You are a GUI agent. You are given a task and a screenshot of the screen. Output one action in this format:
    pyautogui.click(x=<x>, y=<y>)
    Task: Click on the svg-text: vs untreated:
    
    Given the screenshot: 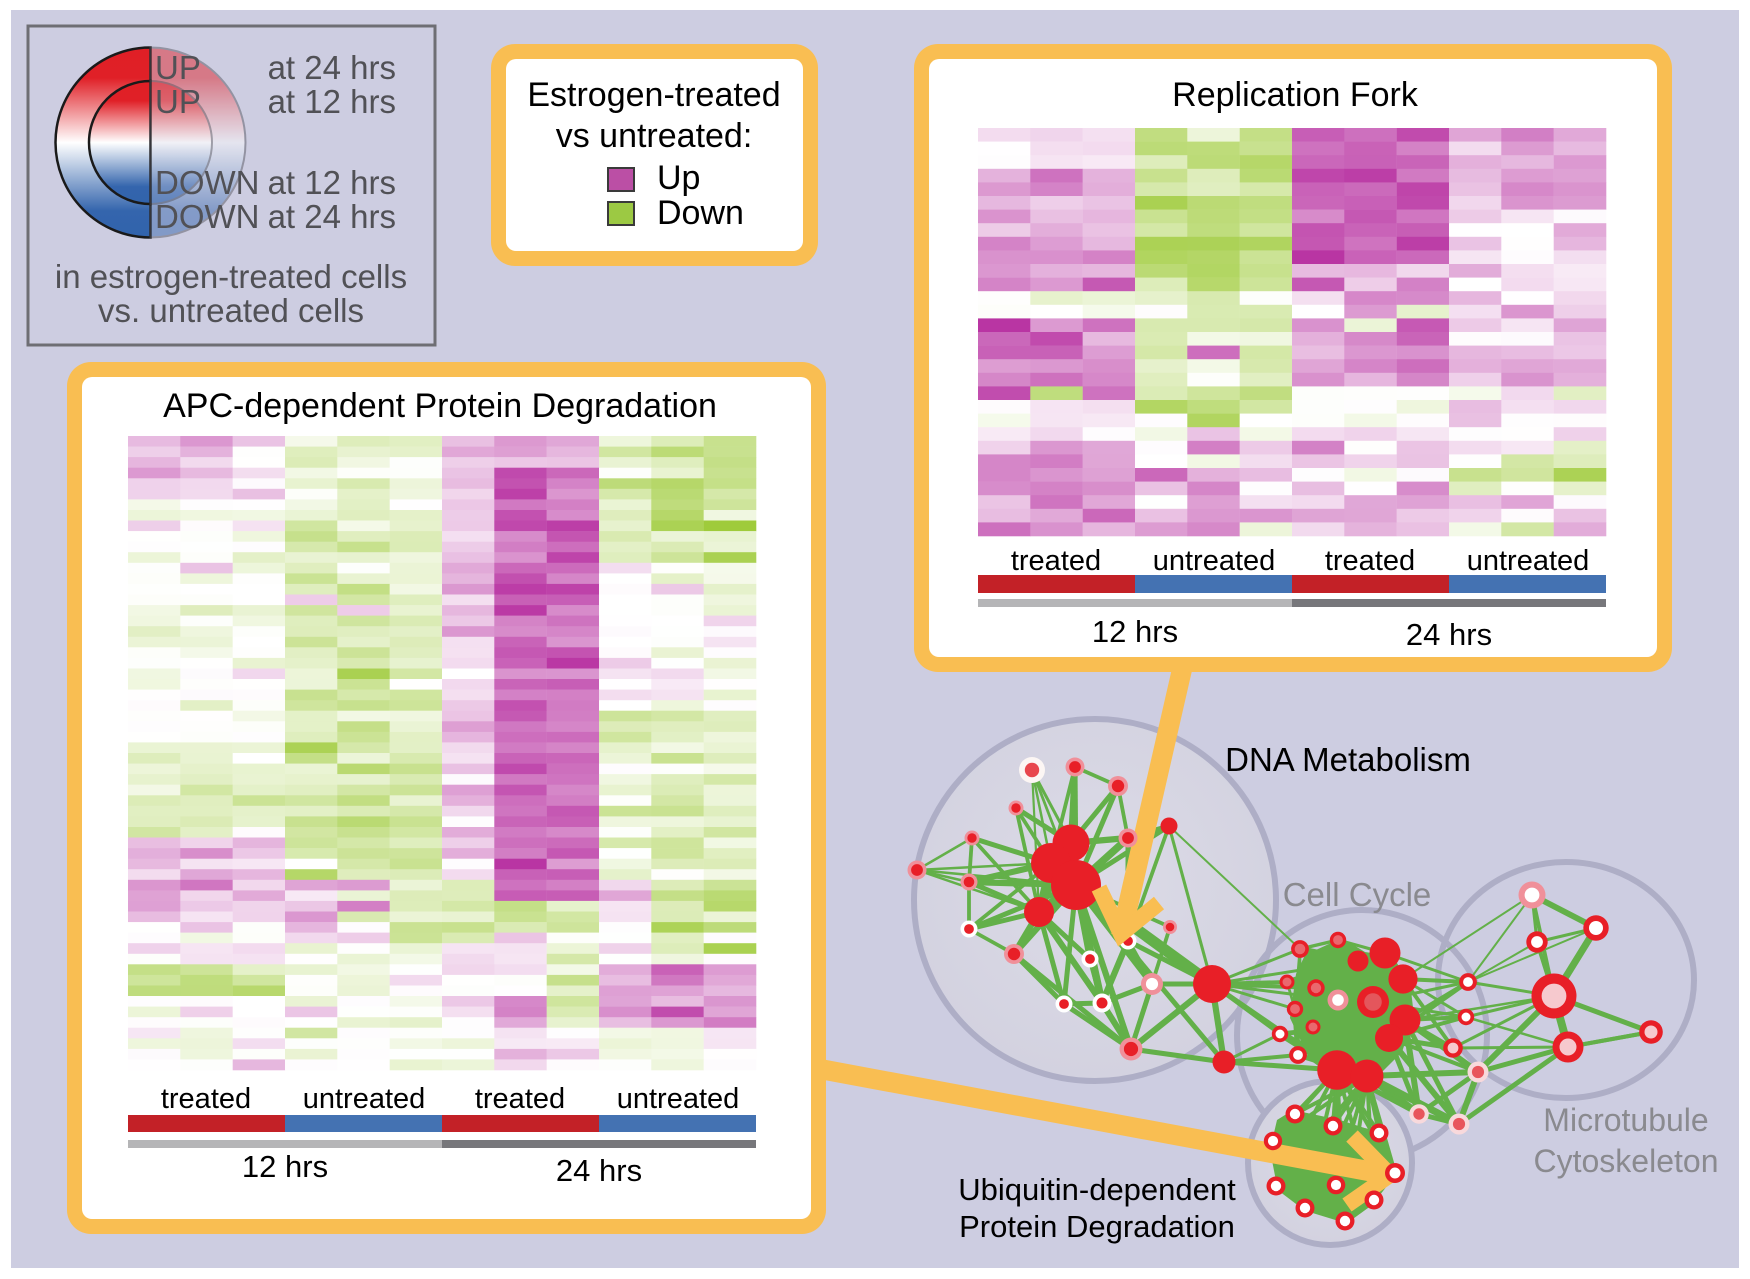 What is the action you would take?
    pyautogui.click(x=654, y=136)
    